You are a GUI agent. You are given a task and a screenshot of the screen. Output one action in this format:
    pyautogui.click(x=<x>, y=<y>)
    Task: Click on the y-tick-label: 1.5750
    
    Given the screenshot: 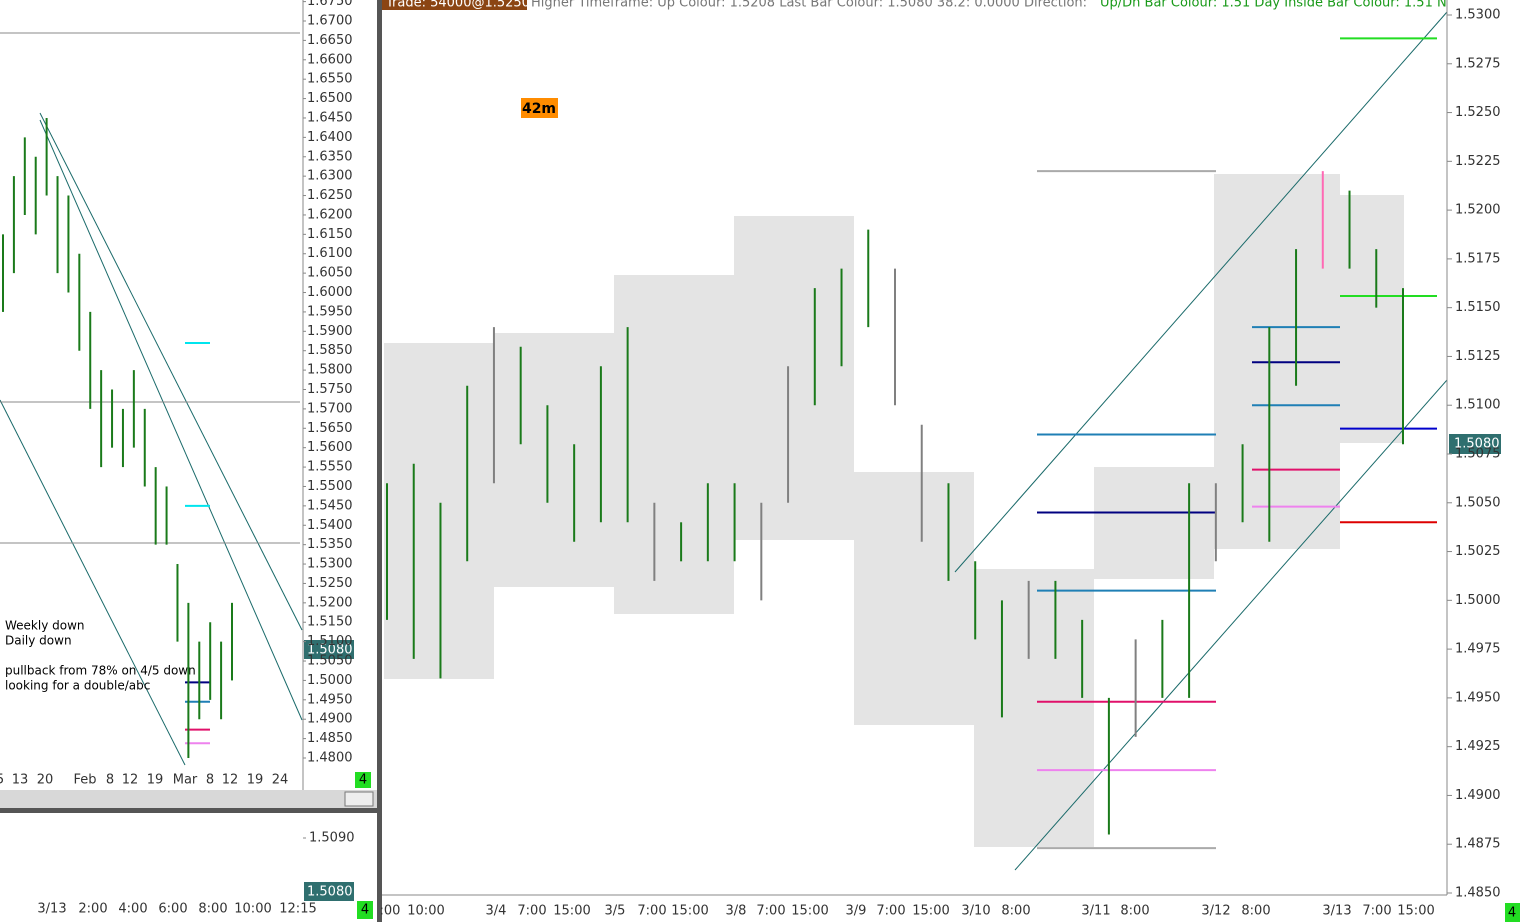 What is the action you would take?
    pyautogui.click(x=330, y=389)
    